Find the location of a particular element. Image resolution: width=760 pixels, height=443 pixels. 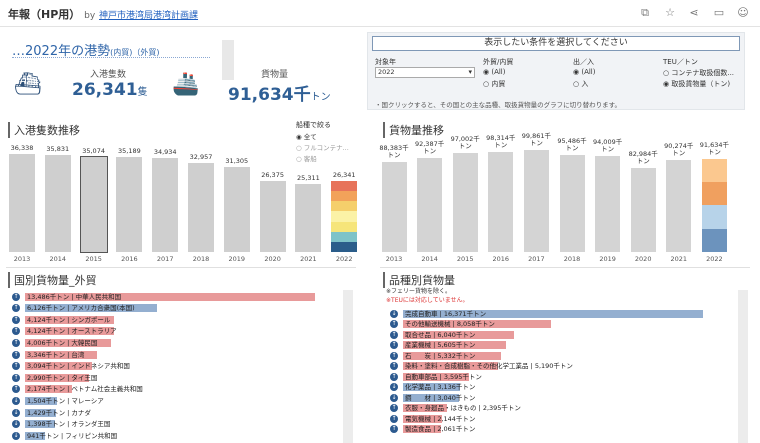

list-item: ↑ 4,006千トン | 大韓民国 is located at coordinates (177, 342).